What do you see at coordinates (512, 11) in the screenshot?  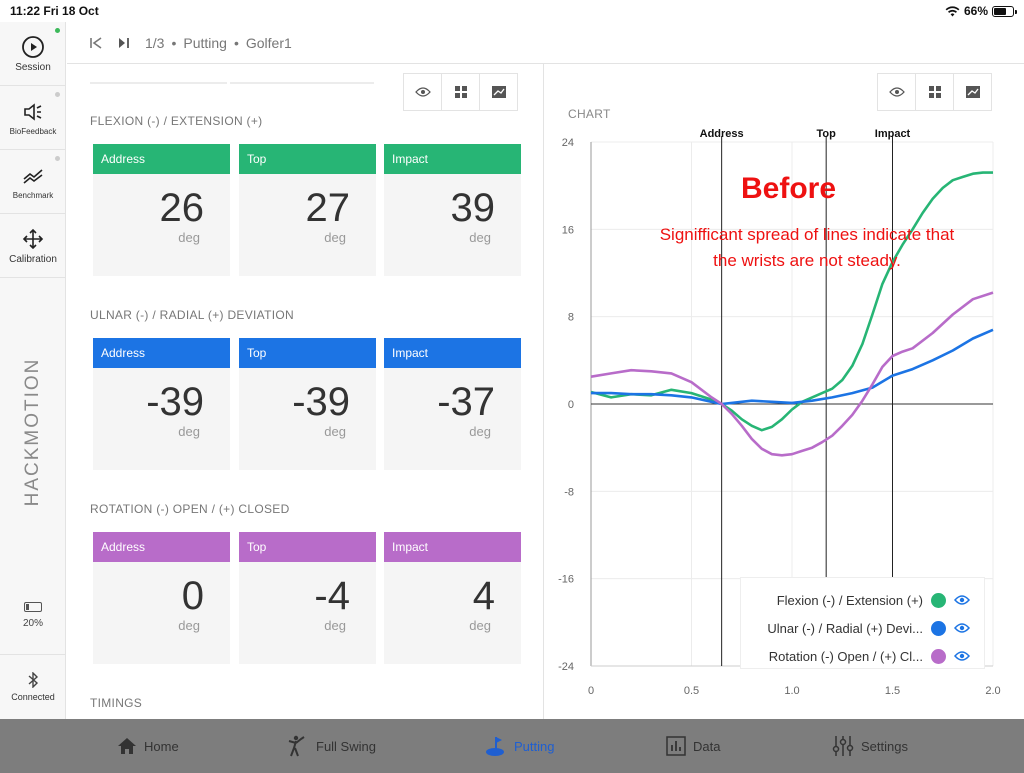 I see `status-bar: 11:22 Fri 18 Oct 66%` at bounding box center [512, 11].